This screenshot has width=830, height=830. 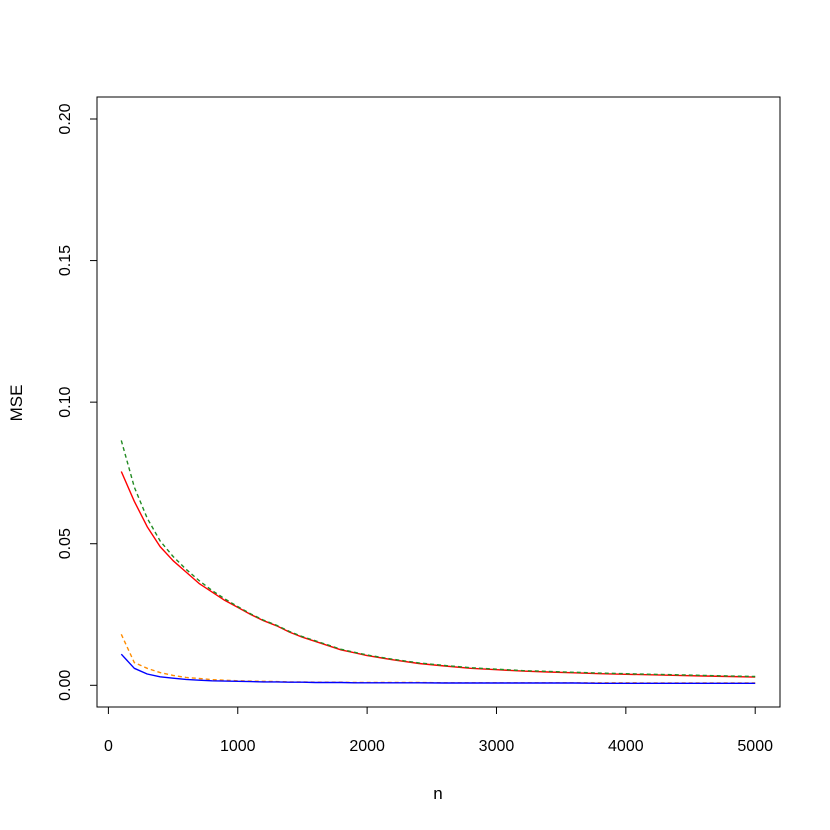 I want to click on x-tick-label: 3000, so click(x=497, y=746).